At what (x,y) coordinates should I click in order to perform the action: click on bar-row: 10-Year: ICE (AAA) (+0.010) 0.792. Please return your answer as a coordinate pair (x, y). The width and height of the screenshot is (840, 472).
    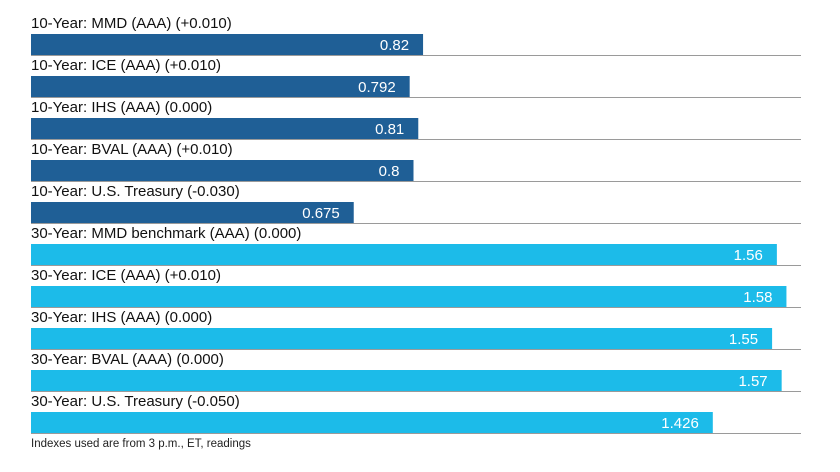
    Looking at the image, I should click on (416, 77).